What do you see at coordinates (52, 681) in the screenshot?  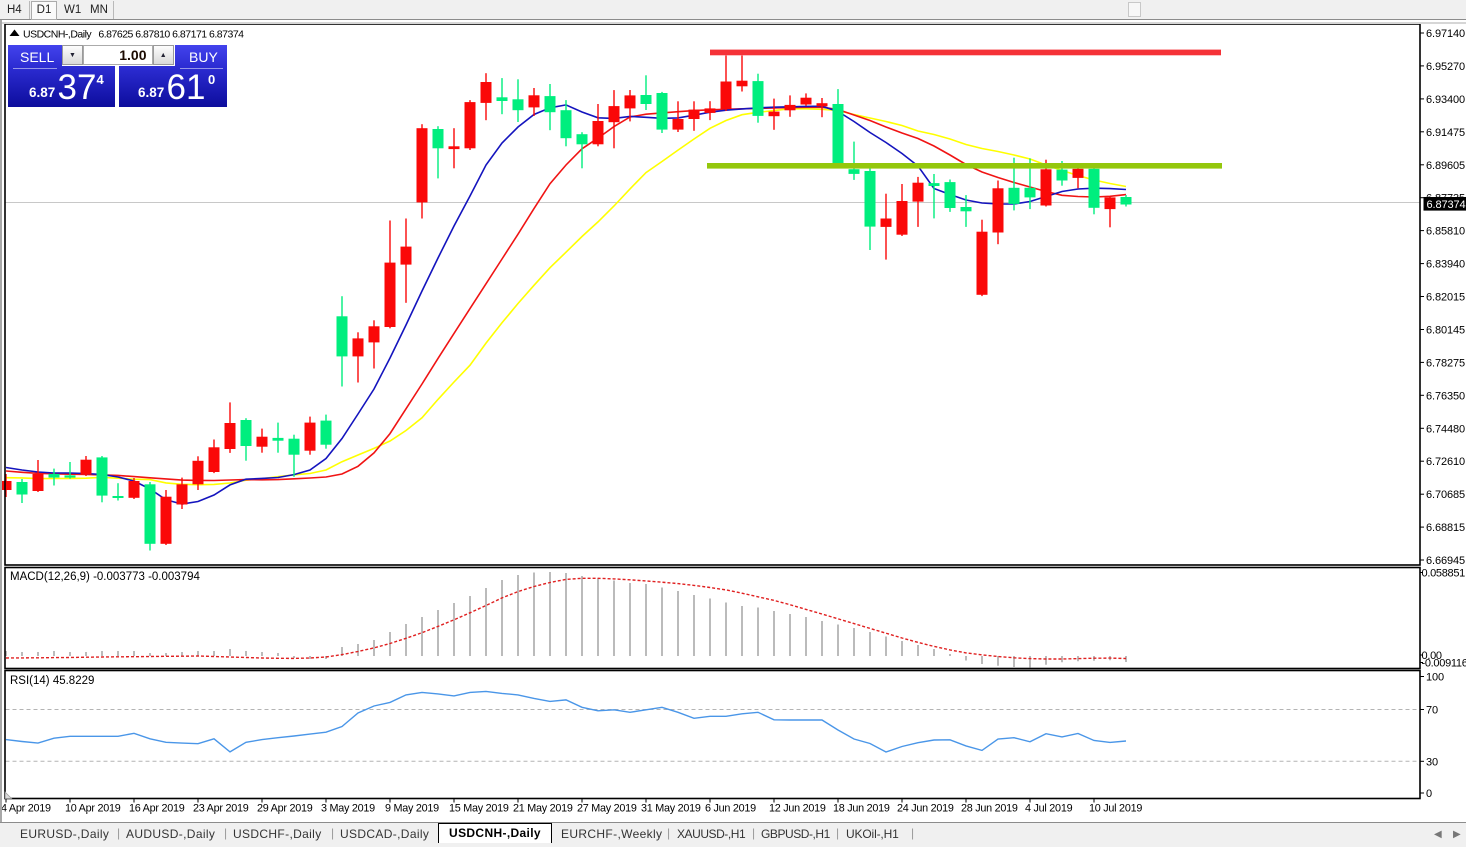 I see `svg-text: RSI(14) 45.8229` at bounding box center [52, 681].